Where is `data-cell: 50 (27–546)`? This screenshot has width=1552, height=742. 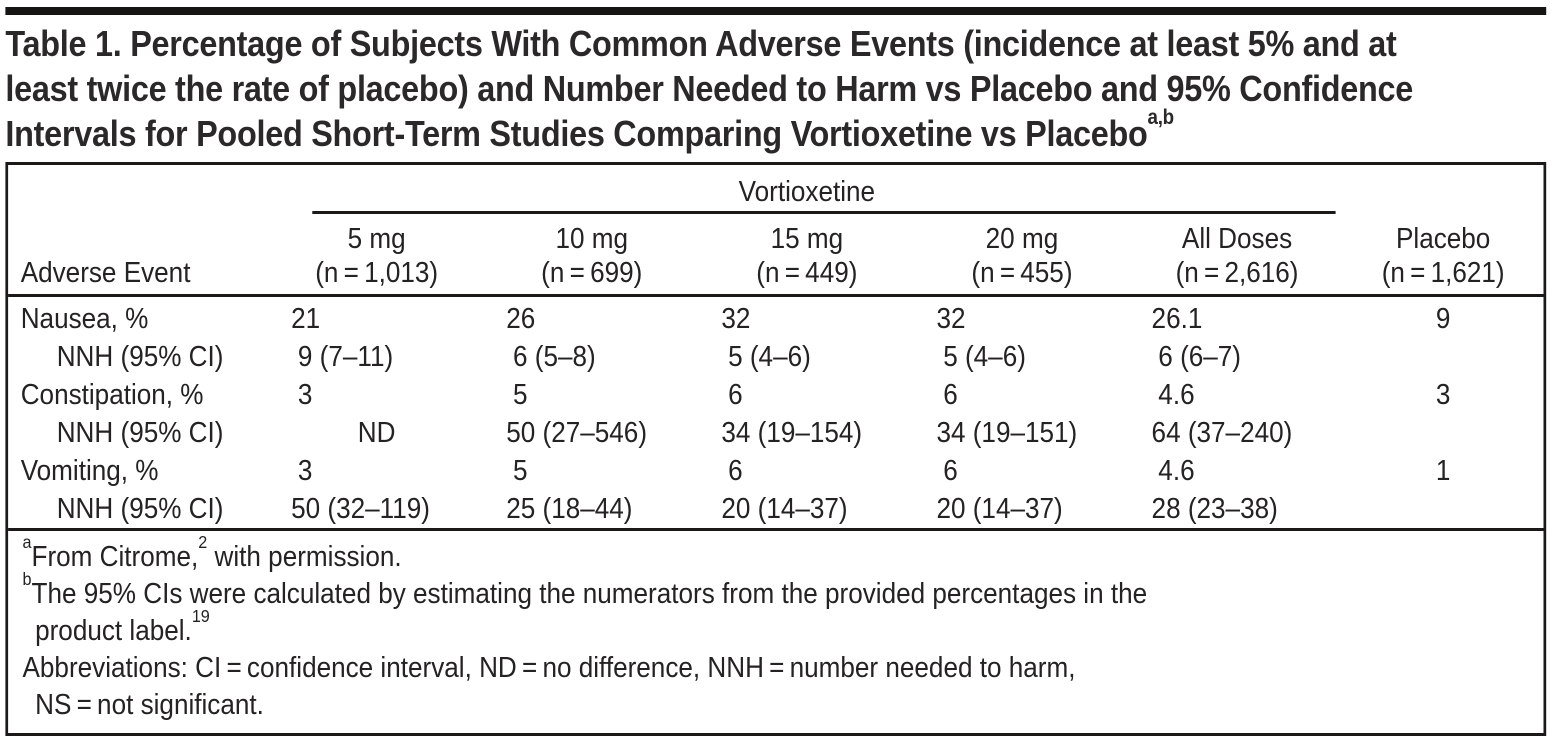
data-cell: 50 (27–546) is located at coordinates (591, 433).